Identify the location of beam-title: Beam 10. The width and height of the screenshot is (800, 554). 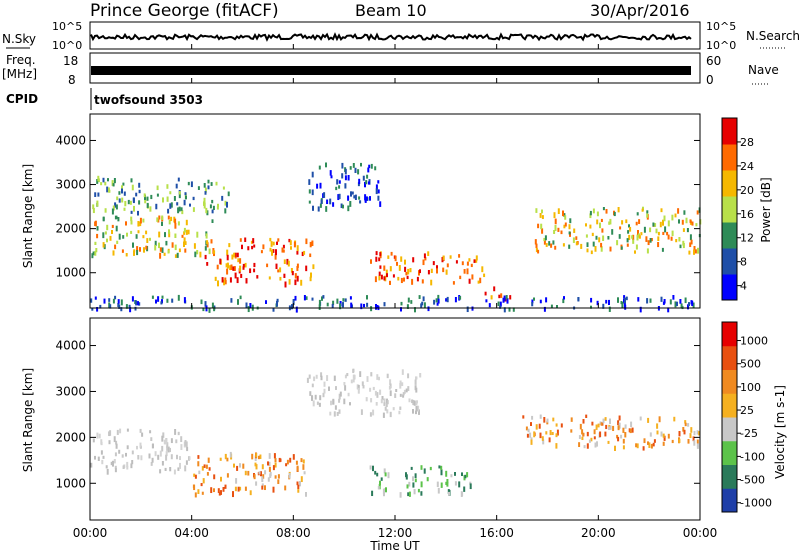
(391, 10).